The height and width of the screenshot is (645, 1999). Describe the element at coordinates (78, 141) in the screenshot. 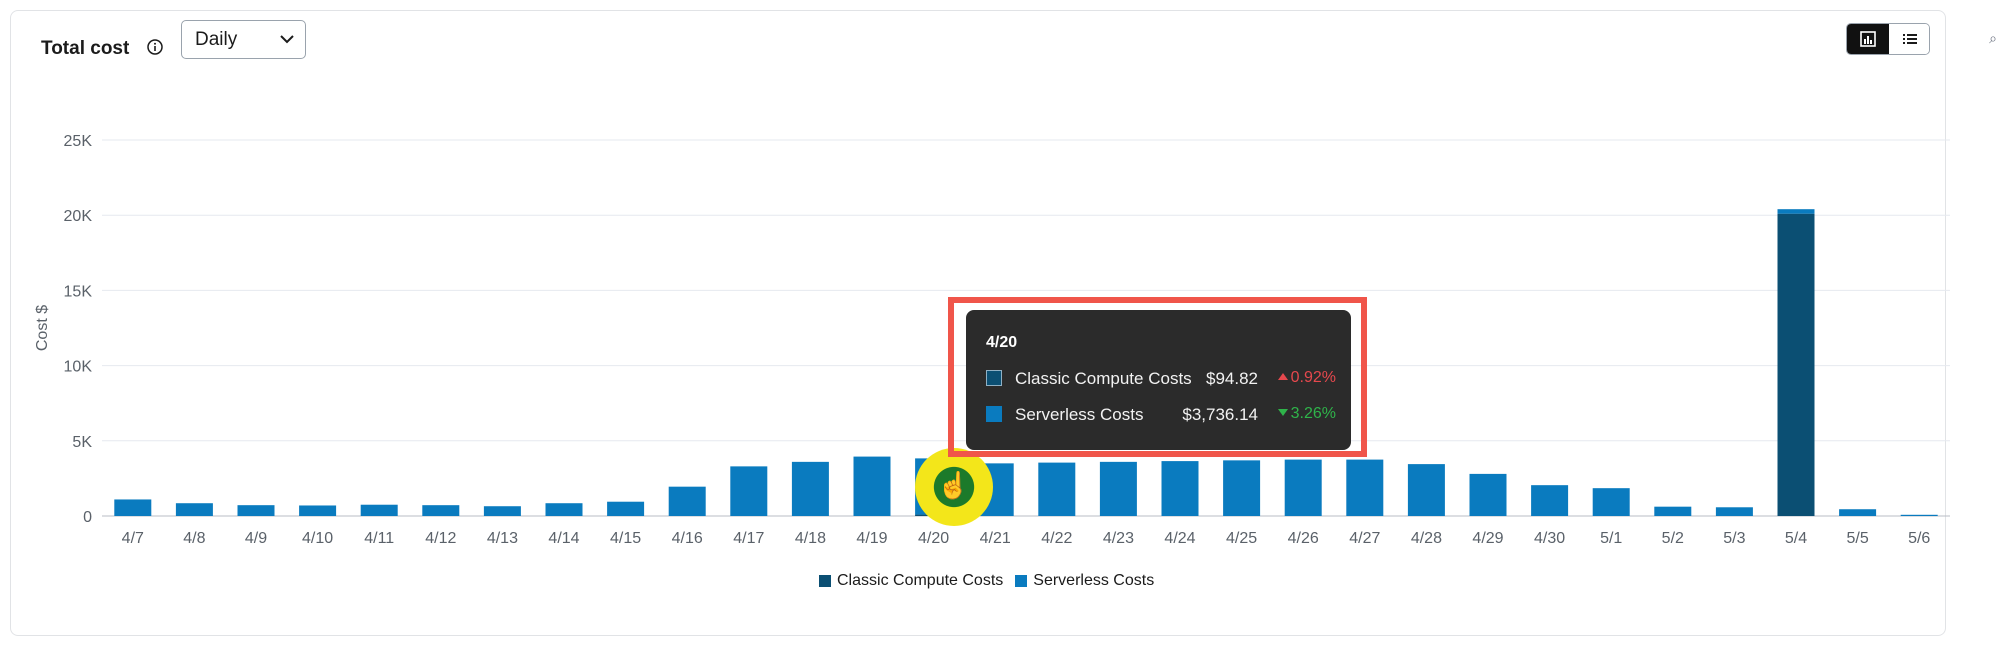

I see `y-tick-label: 25K` at that location.